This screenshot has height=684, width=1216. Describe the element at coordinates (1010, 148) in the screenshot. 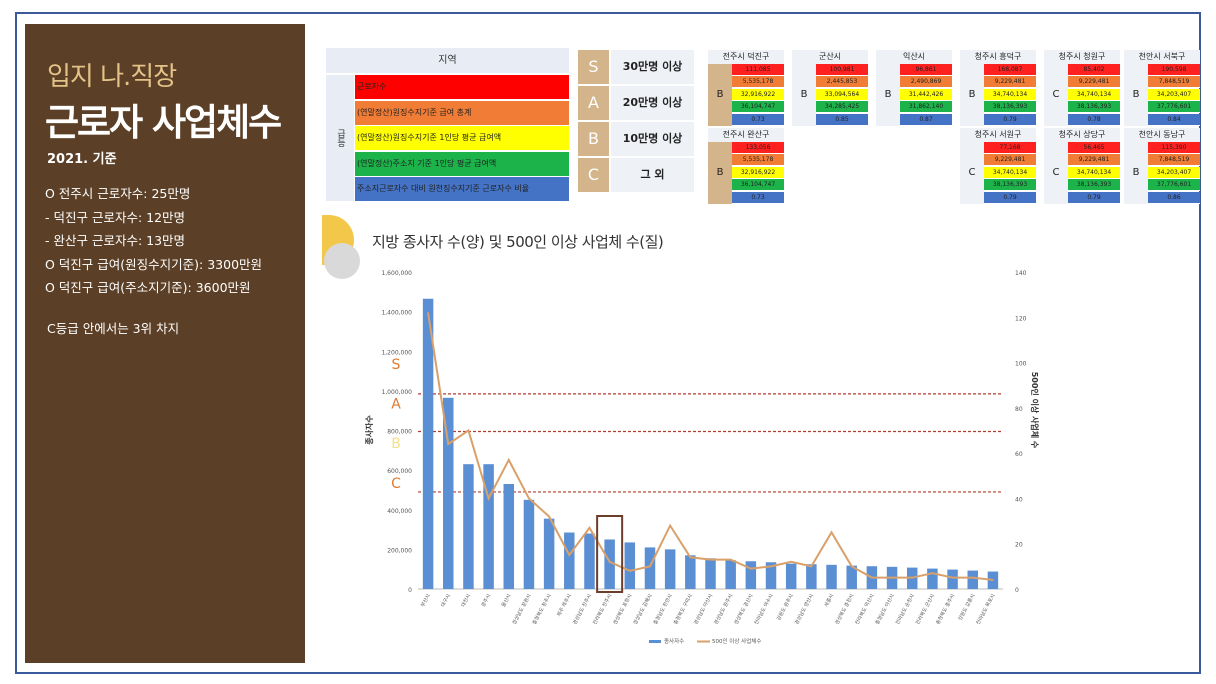

I see `city-value: 77,168` at that location.